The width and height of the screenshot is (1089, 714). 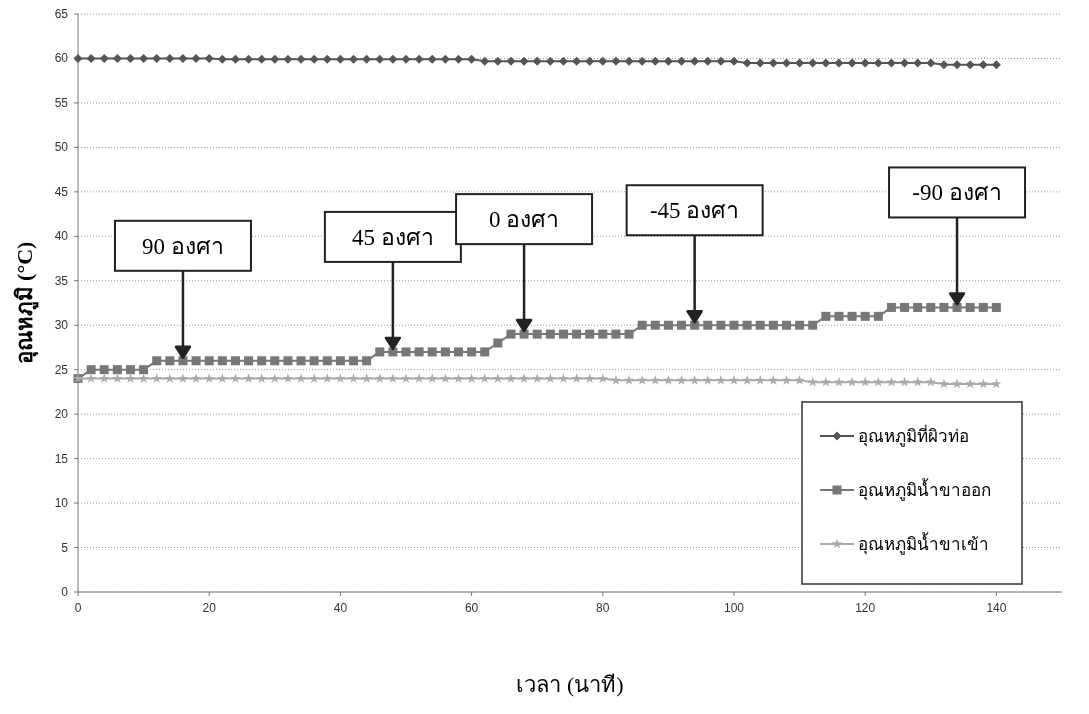 I want to click on y-tick-label: 40, so click(x=61, y=236).